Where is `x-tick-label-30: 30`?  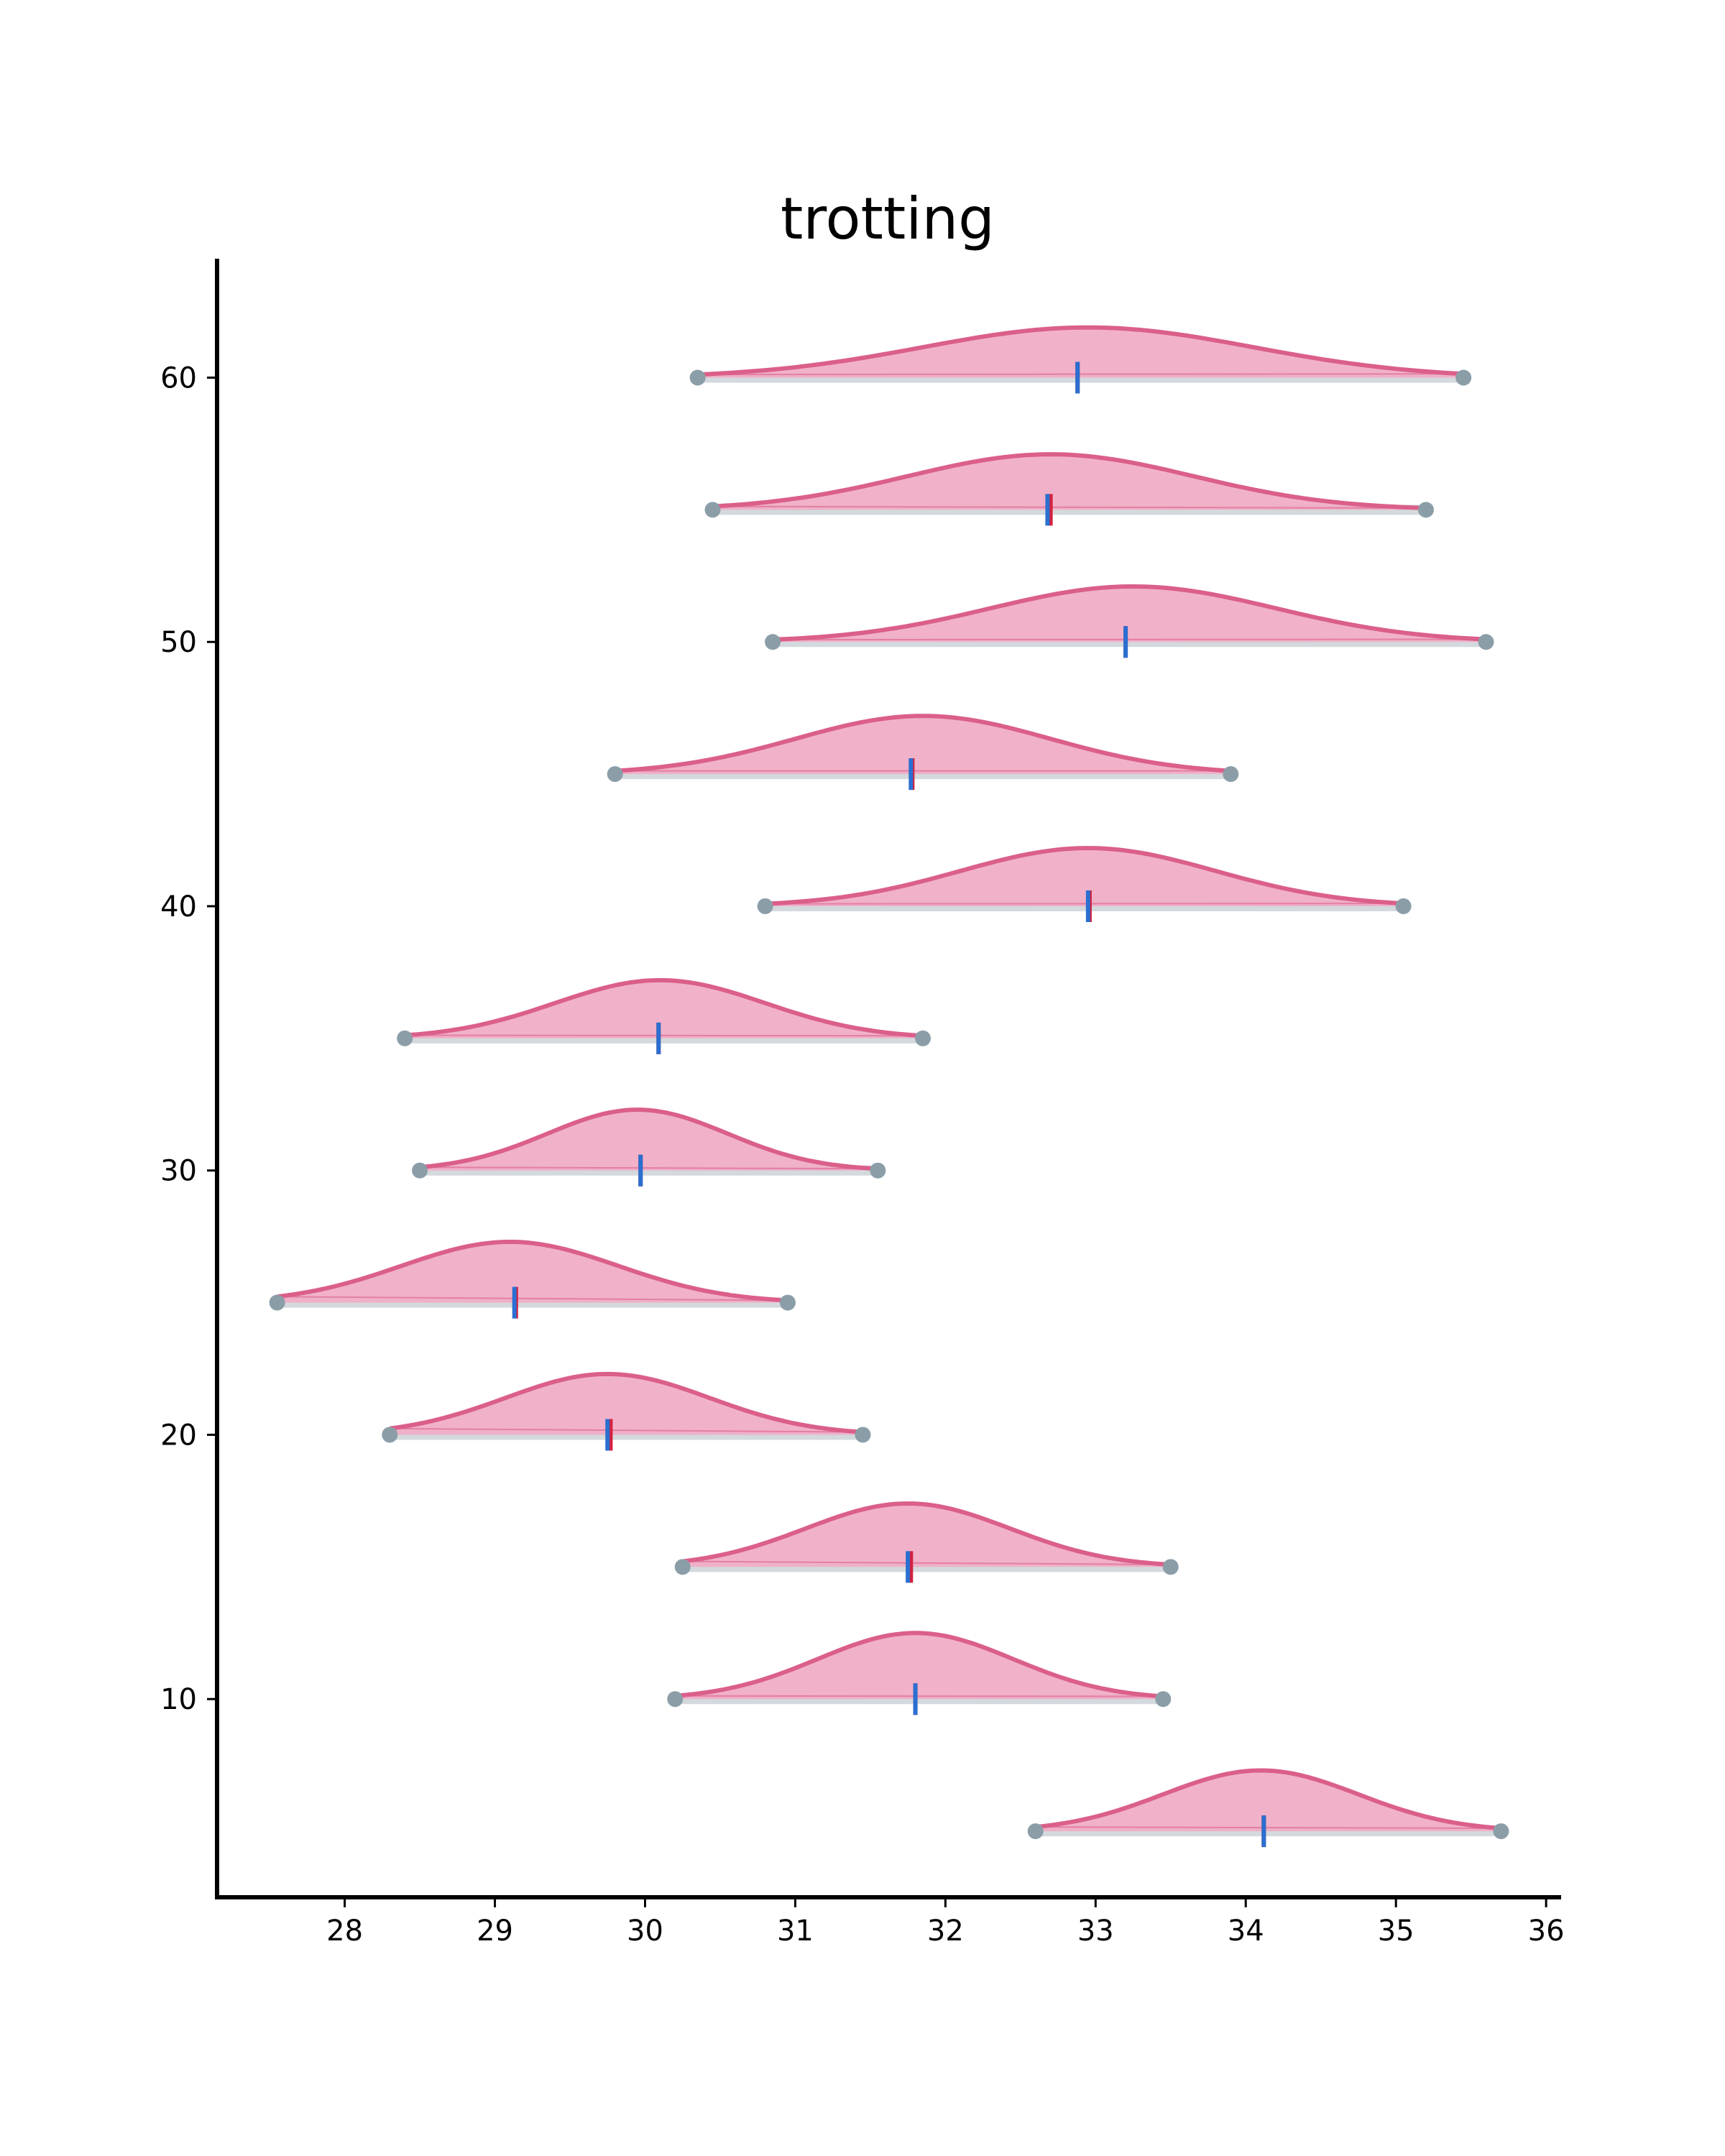 x-tick-label-30: 30 is located at coordinates (645, 1931).